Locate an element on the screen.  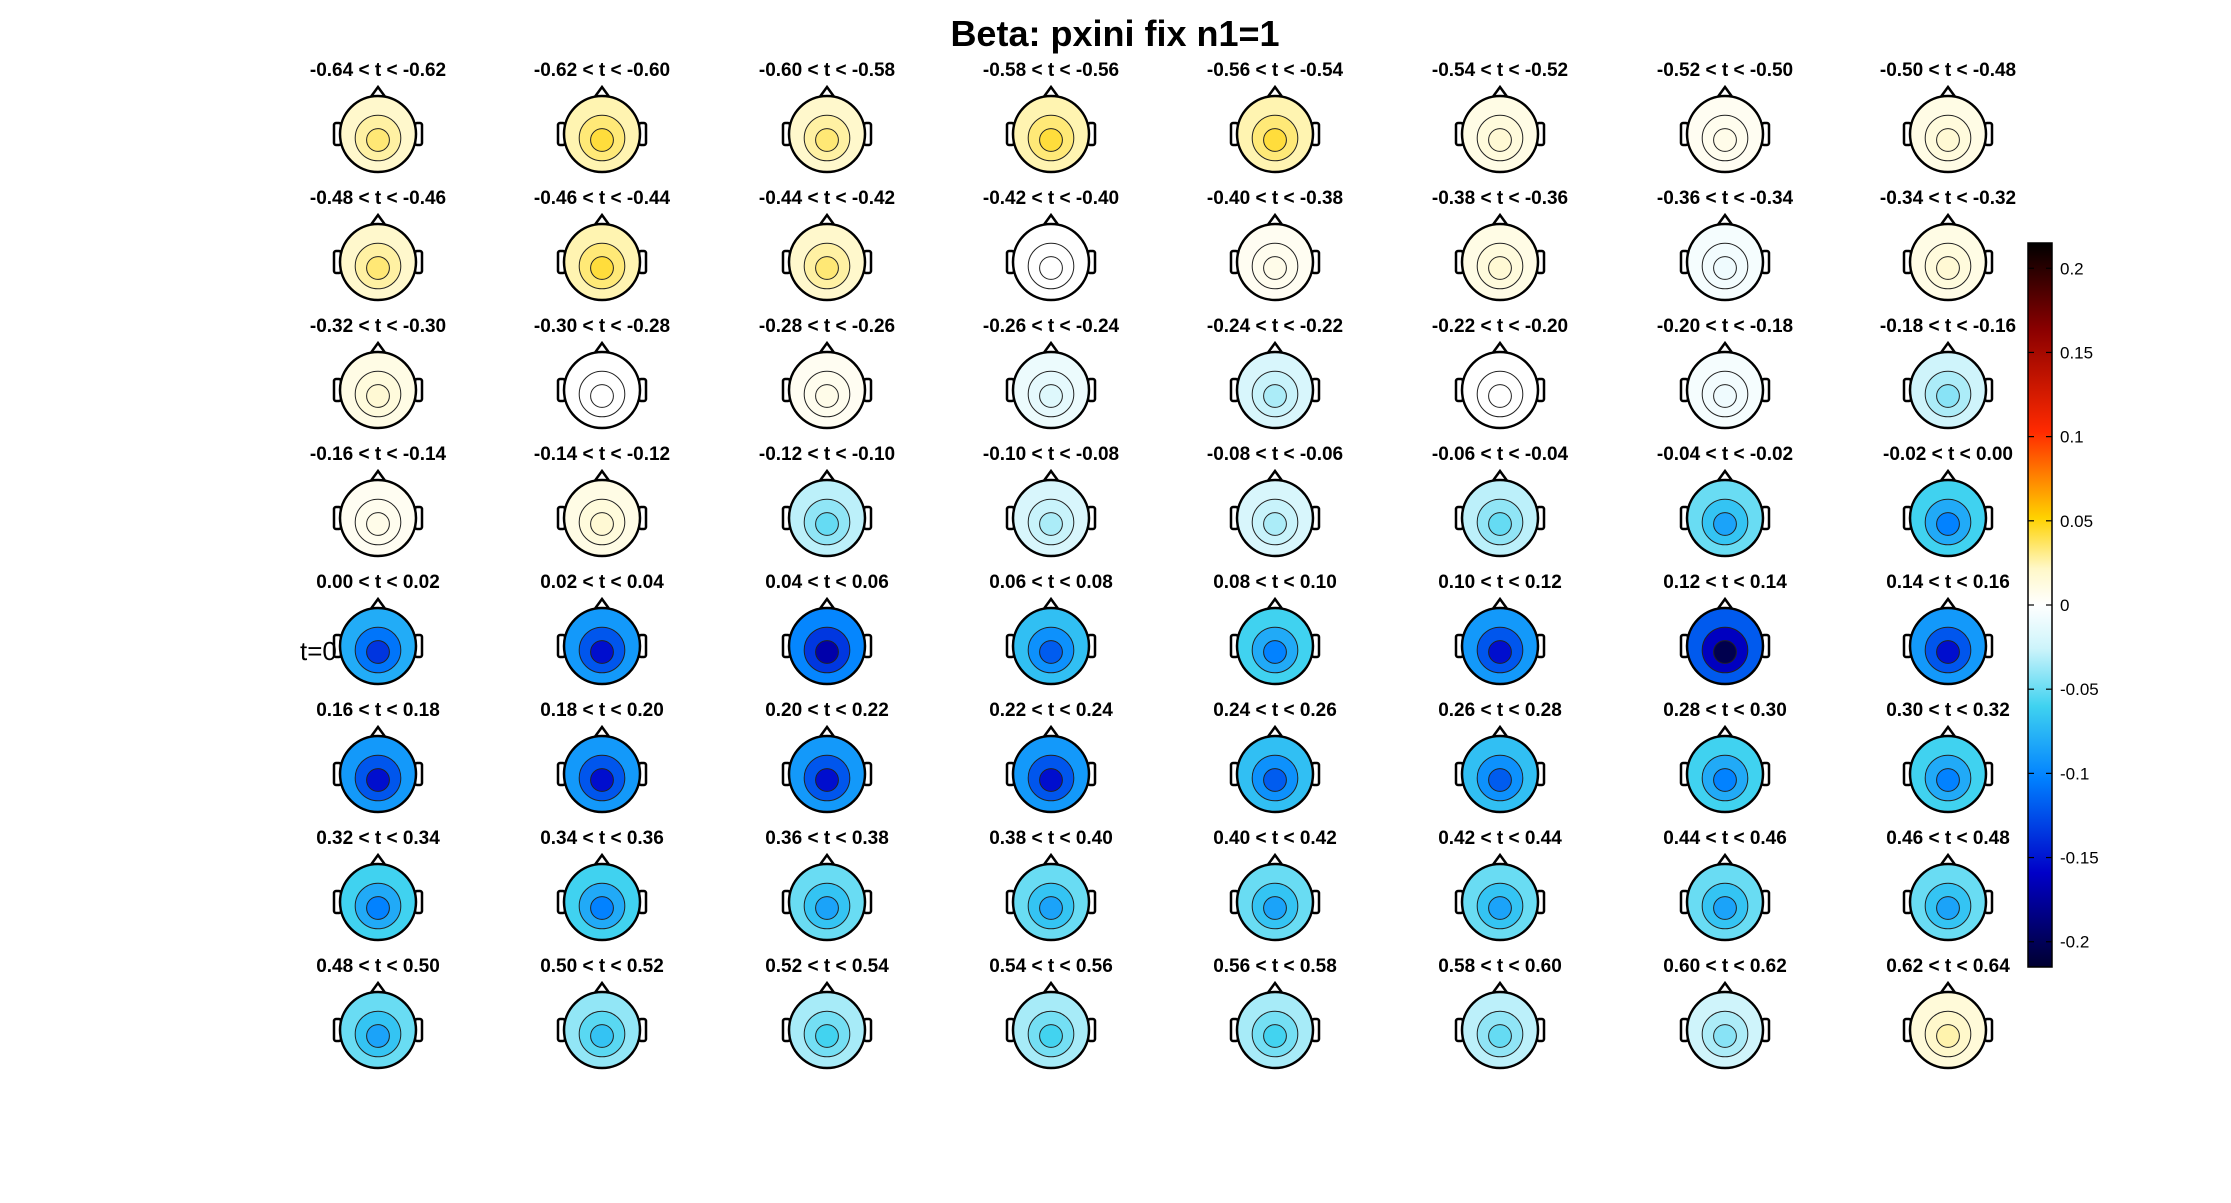
topomap-panel: -0.38 < t < -0.36 is located at coordinates (1500, 245).